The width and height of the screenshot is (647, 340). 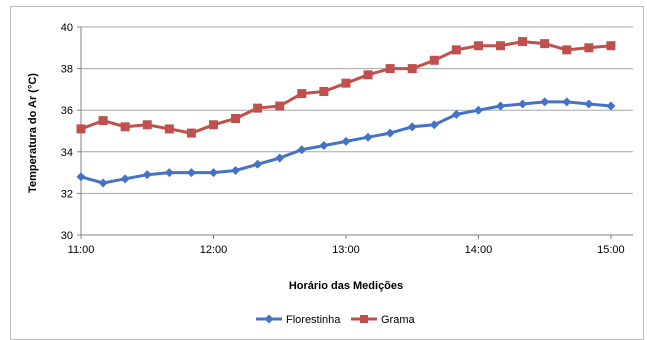 I want to click on y-tick-label: 40, so click(x=67, y=28).